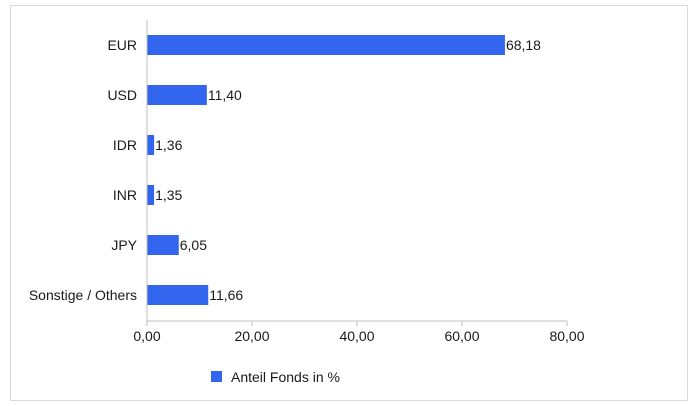 The width and height of the screenshot is (698, 406). Describe the element at coordinates (177, 95) in the screenshot. I see `bar-usd` at that location.